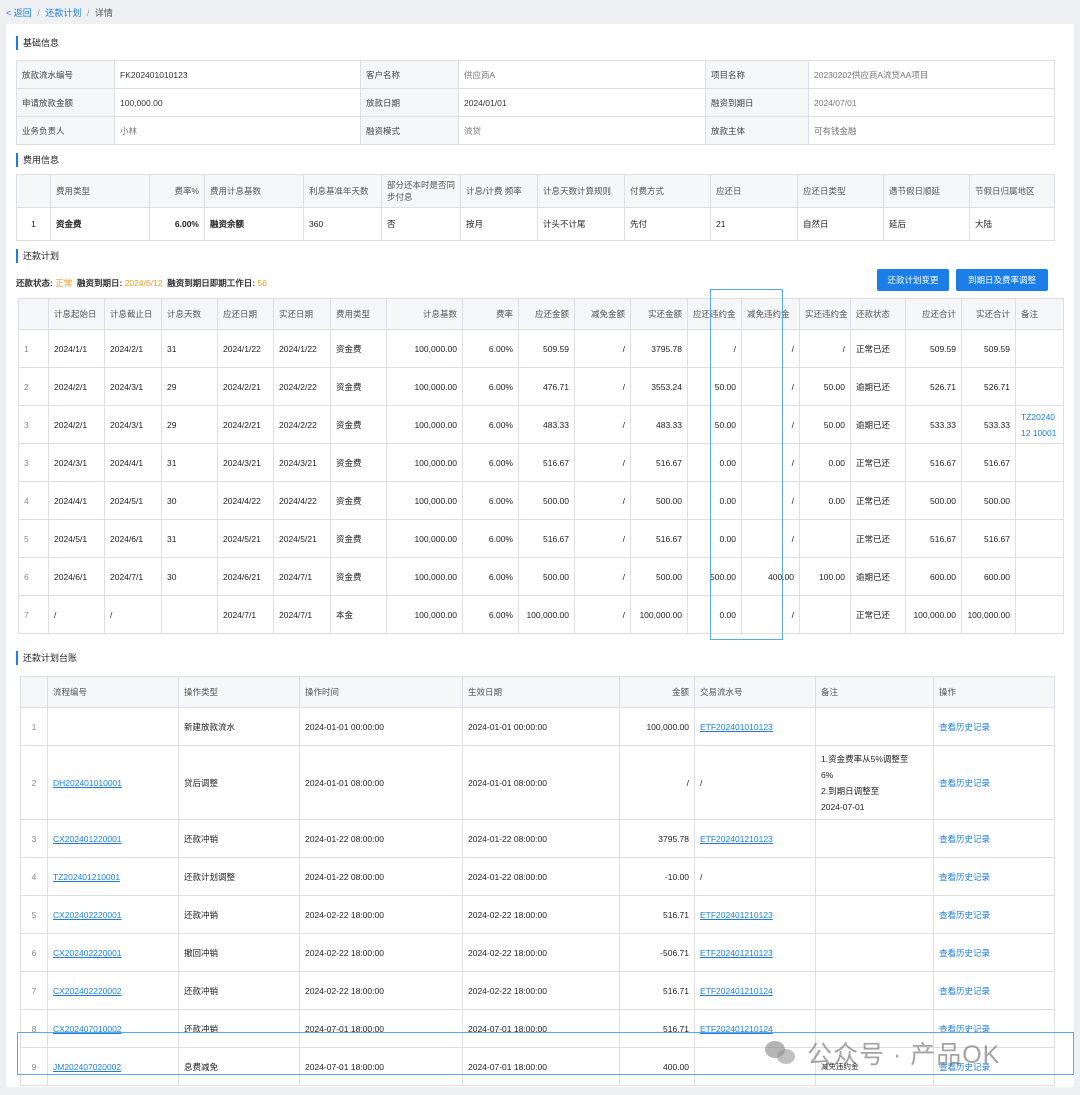 This screenshot has width=1080, height=1095. Describe the element at coordinates (87, 838) in the screenshot. I see `flow-number-link: CX202401220001` at that location.